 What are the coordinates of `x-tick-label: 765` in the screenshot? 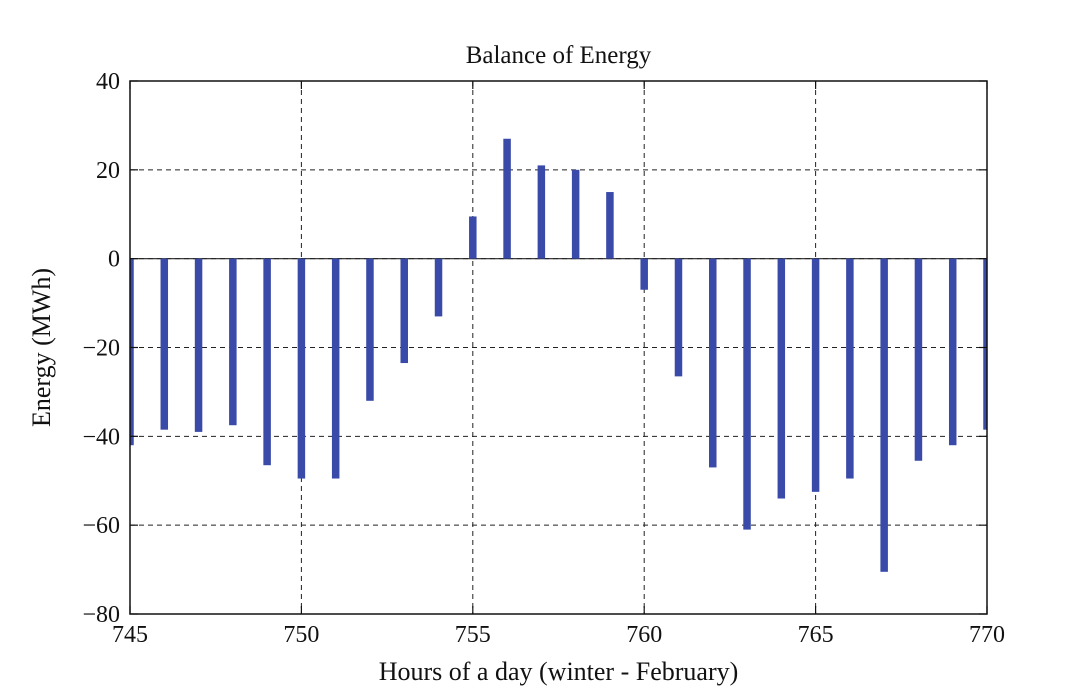 It's located at (816, 635).